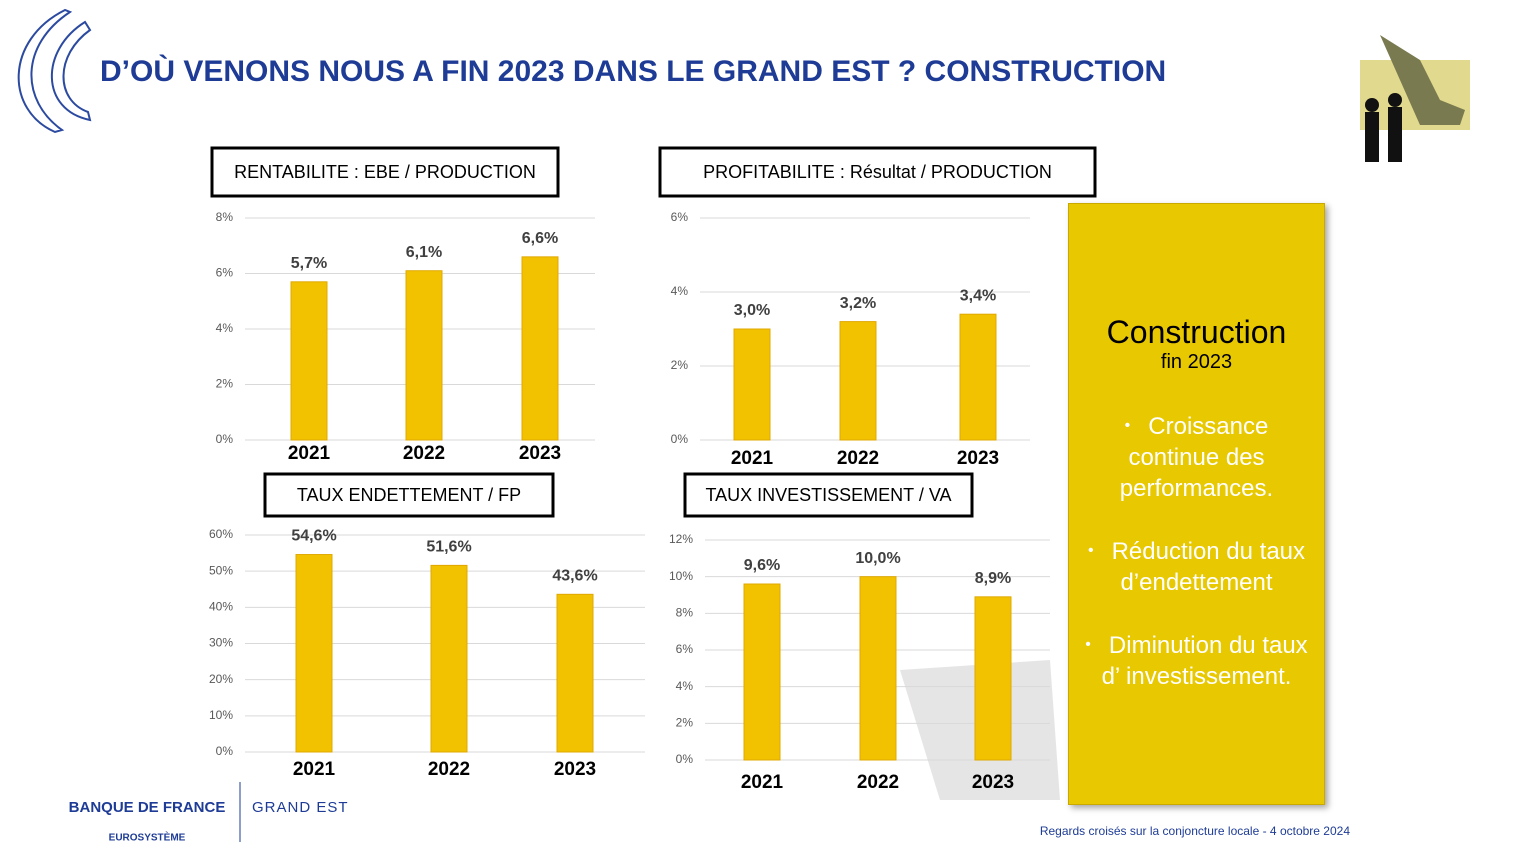 The height and width of the screenshot is (864, 1536). What do you see at coordinates (574, 576) in the screenshot?
I see `data-label: 43,6%` at bounding box center [574, 576].